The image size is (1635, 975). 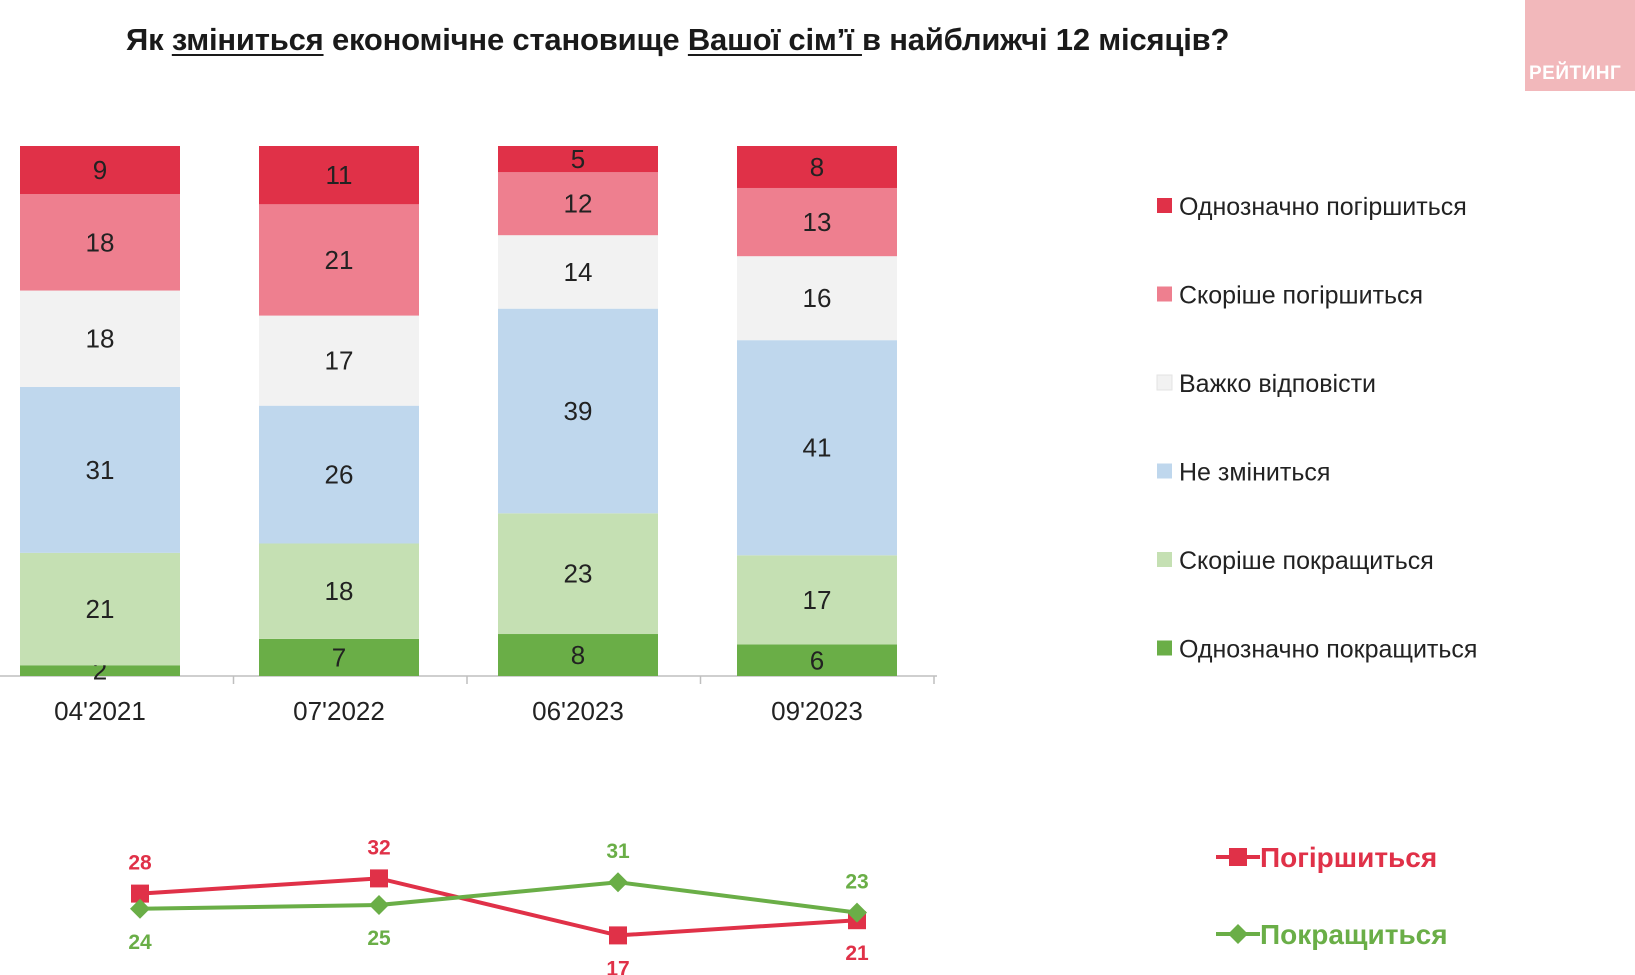 I want to click on bar-value-label: 6, so click(x=817, y=660).